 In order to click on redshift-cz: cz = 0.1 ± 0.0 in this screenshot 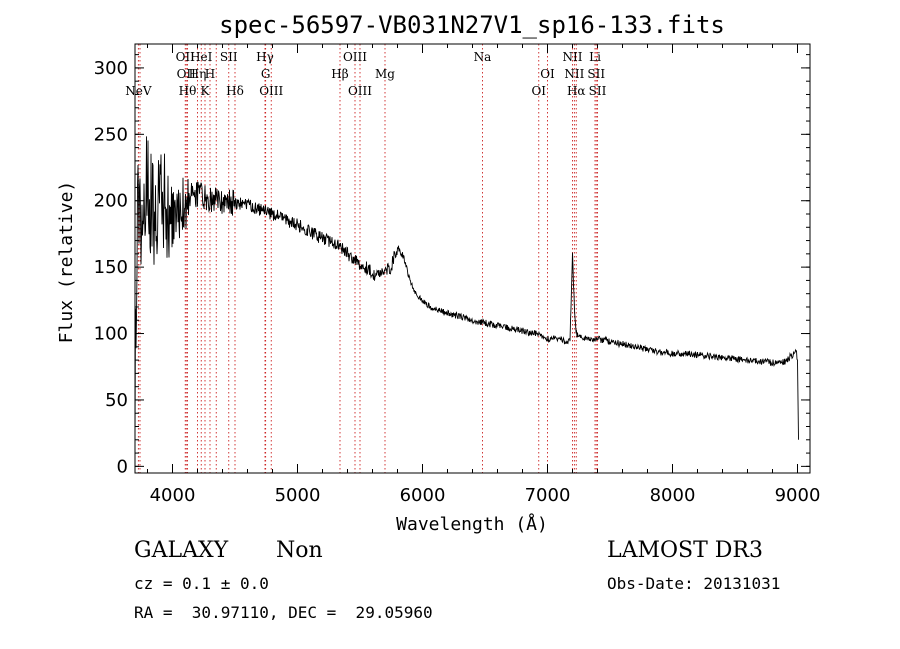, I will do `click(201, 583)`.